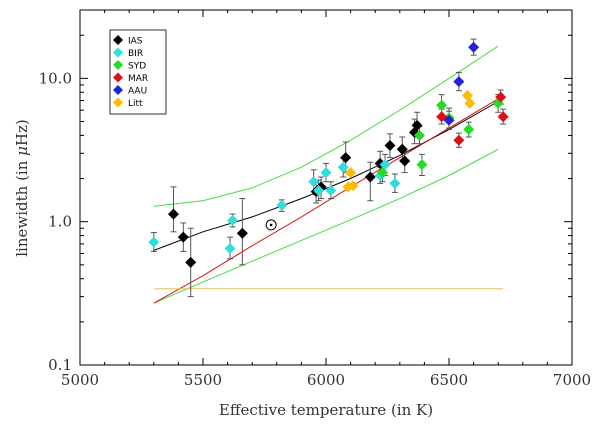 This screenshot has height=425, width=600. I want to click on legend-marker-bir, so click(118, 52).